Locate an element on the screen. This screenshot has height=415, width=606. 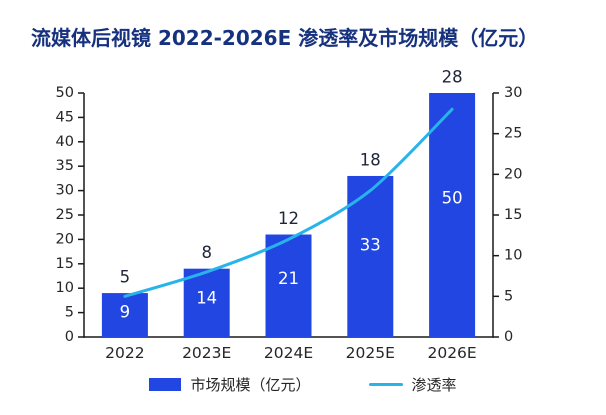
bar-value-label: 33 is located at coordinates (370, 245).